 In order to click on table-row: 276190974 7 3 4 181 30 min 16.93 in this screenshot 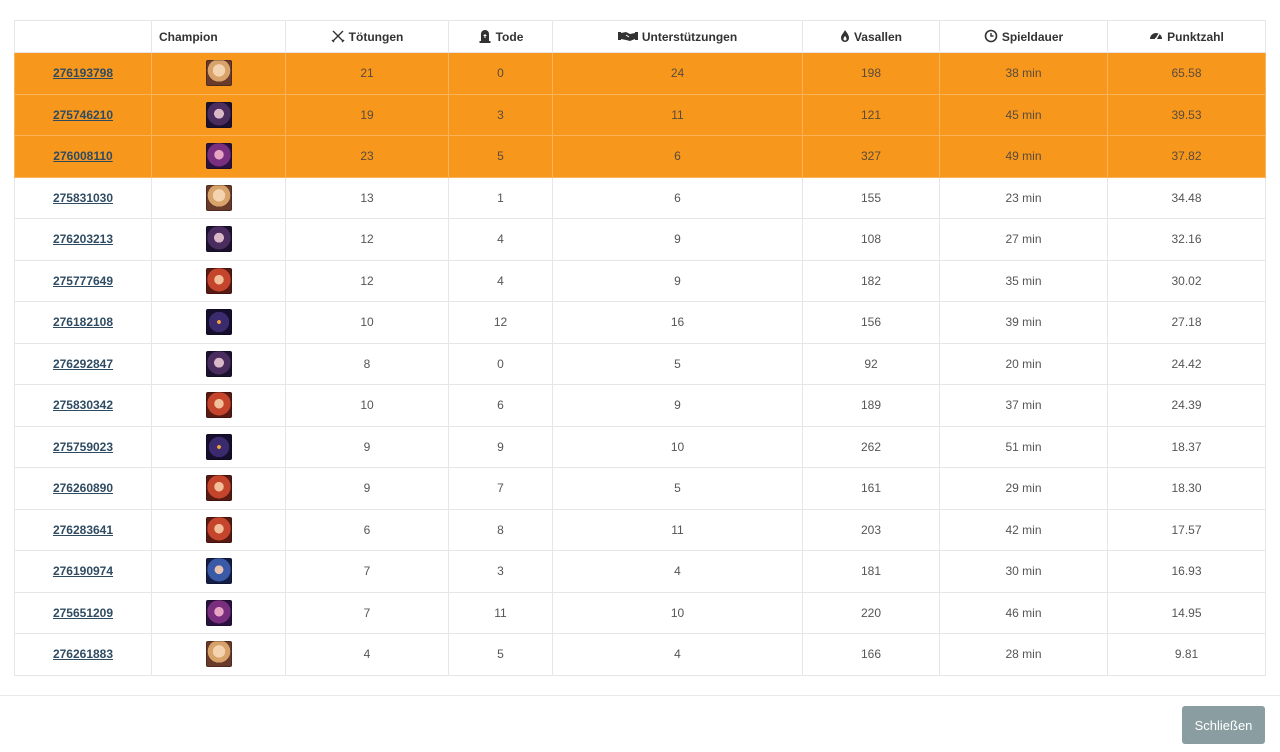, I will do `click(640, 571)`.